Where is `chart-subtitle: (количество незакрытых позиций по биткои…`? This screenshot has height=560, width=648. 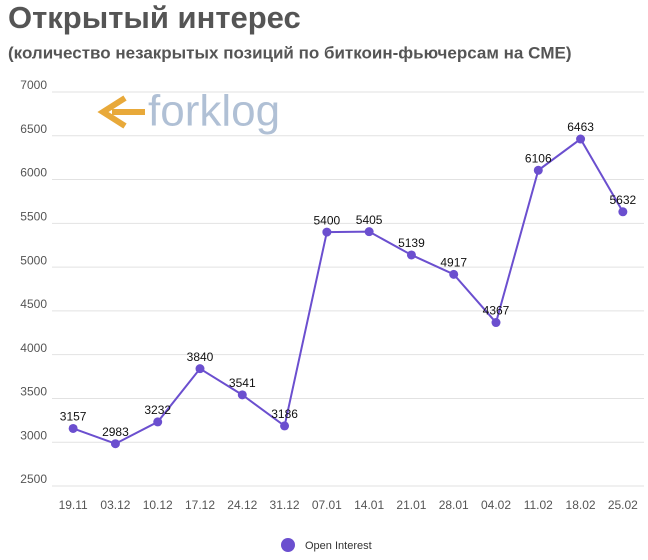
chart-subtitle: (количество незакрытых позиций по биткои… is located at coordinates (290, 52).